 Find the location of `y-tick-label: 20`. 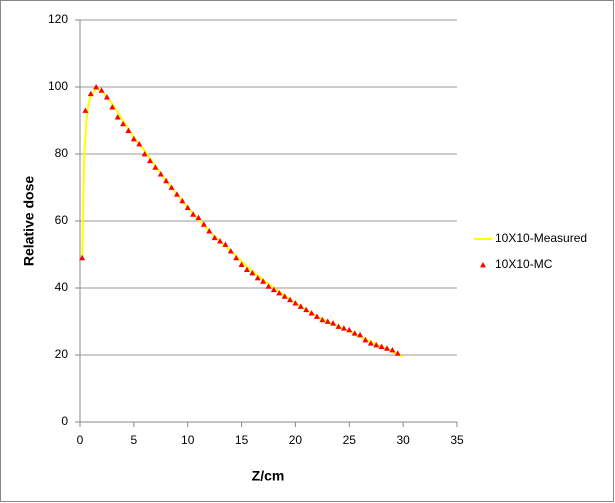

y-tick-label: 20 is located at coordinates (62, 354).